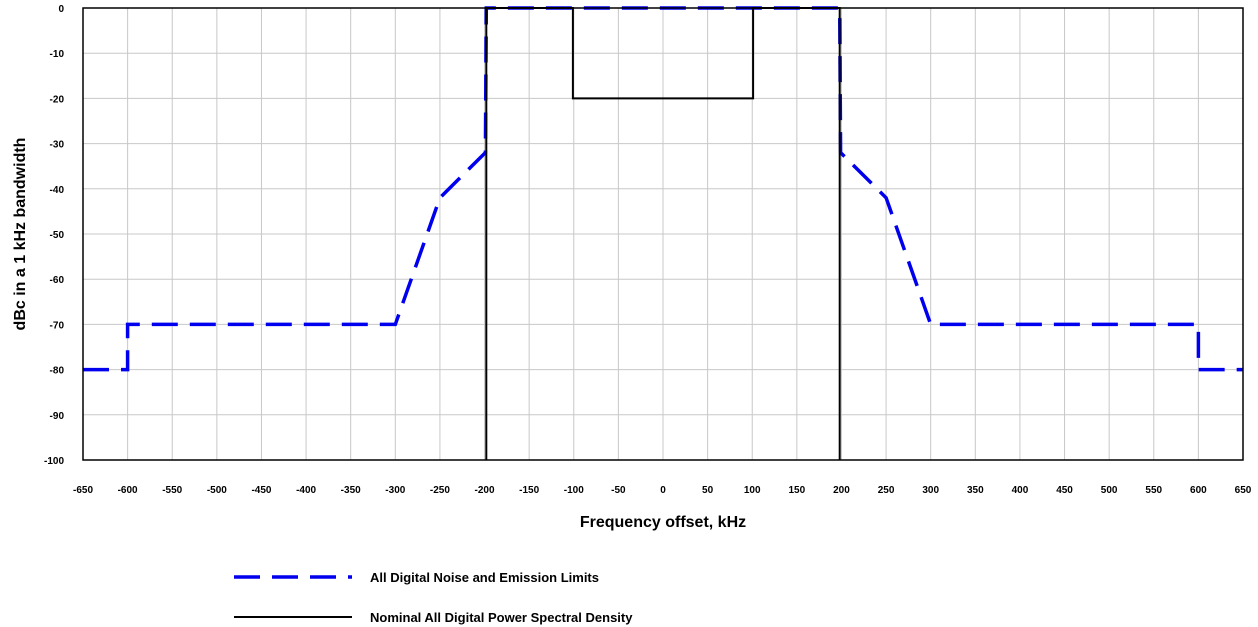 The width and height of the screenshot is (1258, 627). Describe the element at coordinates (975, 490) in the screenshot. I see `x-tick-label: 350` at that location.